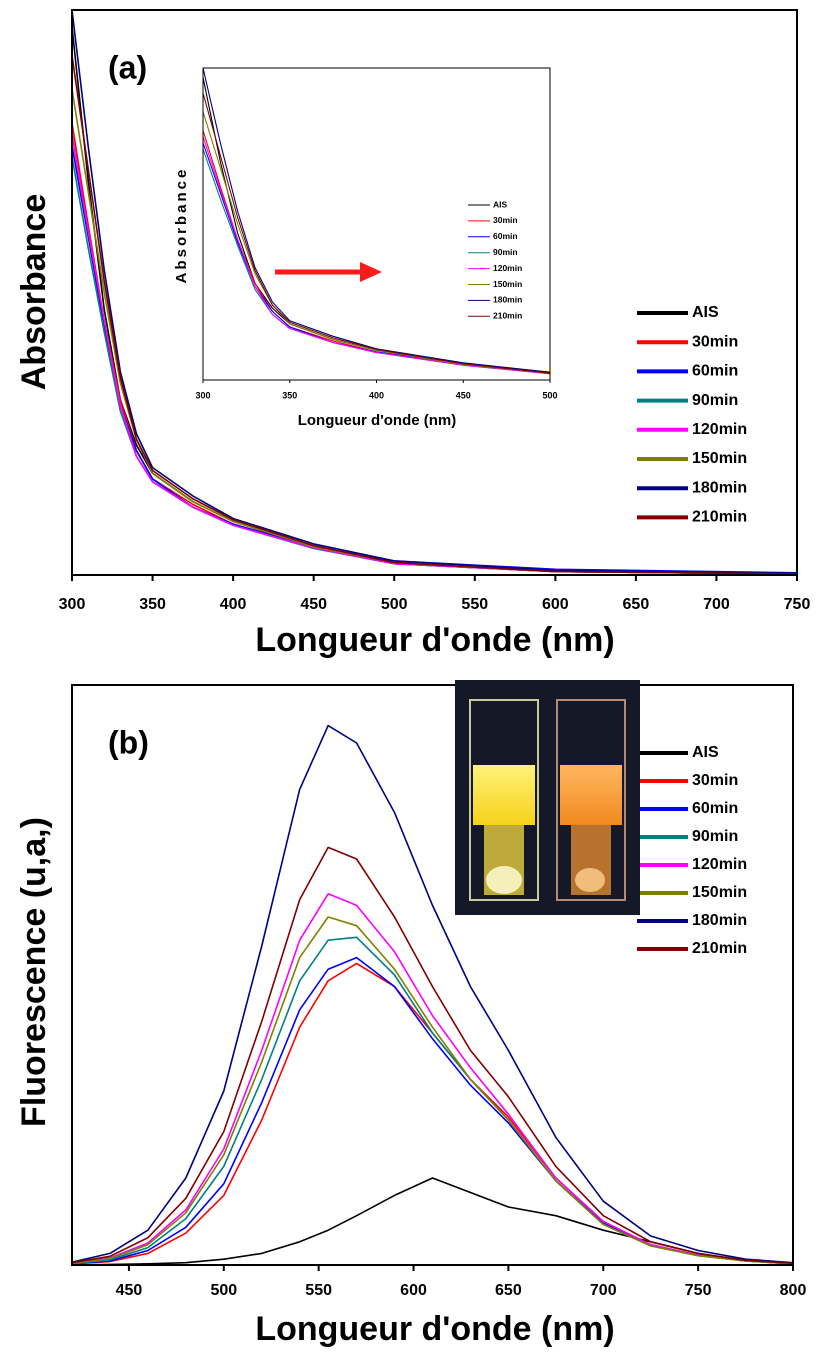  Describe the element at coordinates (127, 67) in the screenshot. I see `panel-label: (a)` at that location.